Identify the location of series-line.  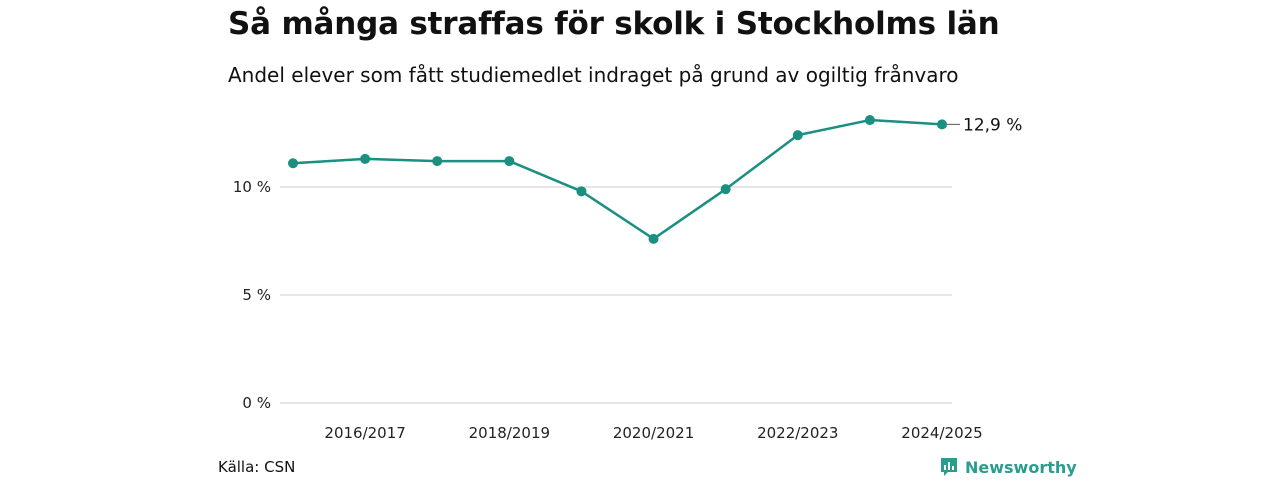
(617, 179).